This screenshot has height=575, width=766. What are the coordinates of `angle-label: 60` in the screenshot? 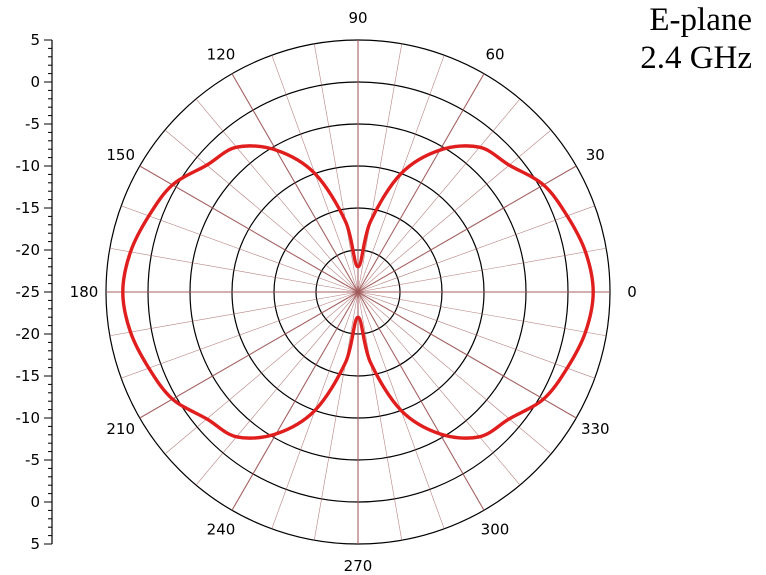 It's located at (494, 55).